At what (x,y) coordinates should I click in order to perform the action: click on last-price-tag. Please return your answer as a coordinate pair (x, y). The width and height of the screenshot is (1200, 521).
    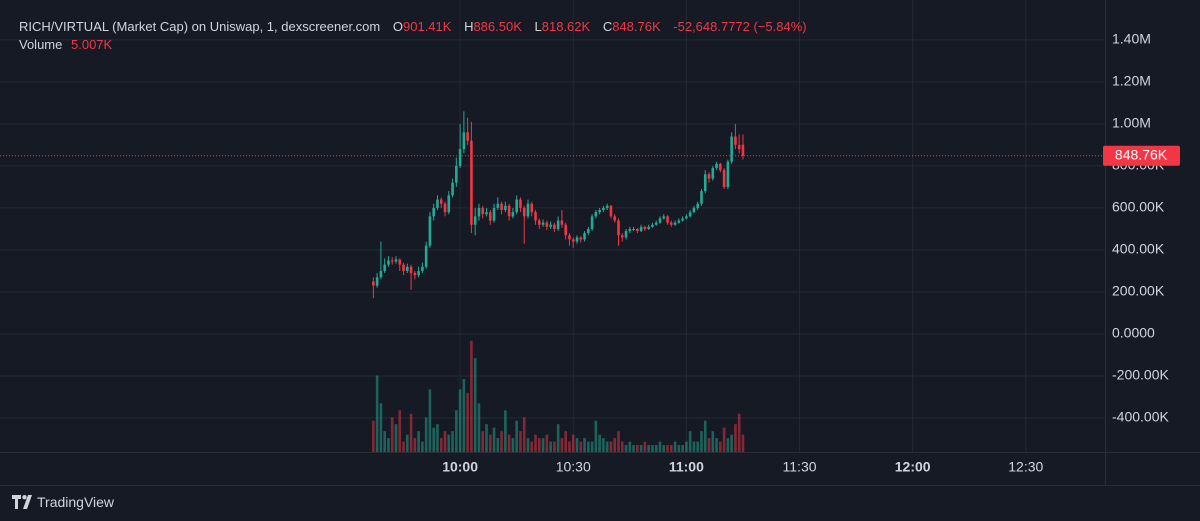
    Looking at the image, I should click on (1141, 155).